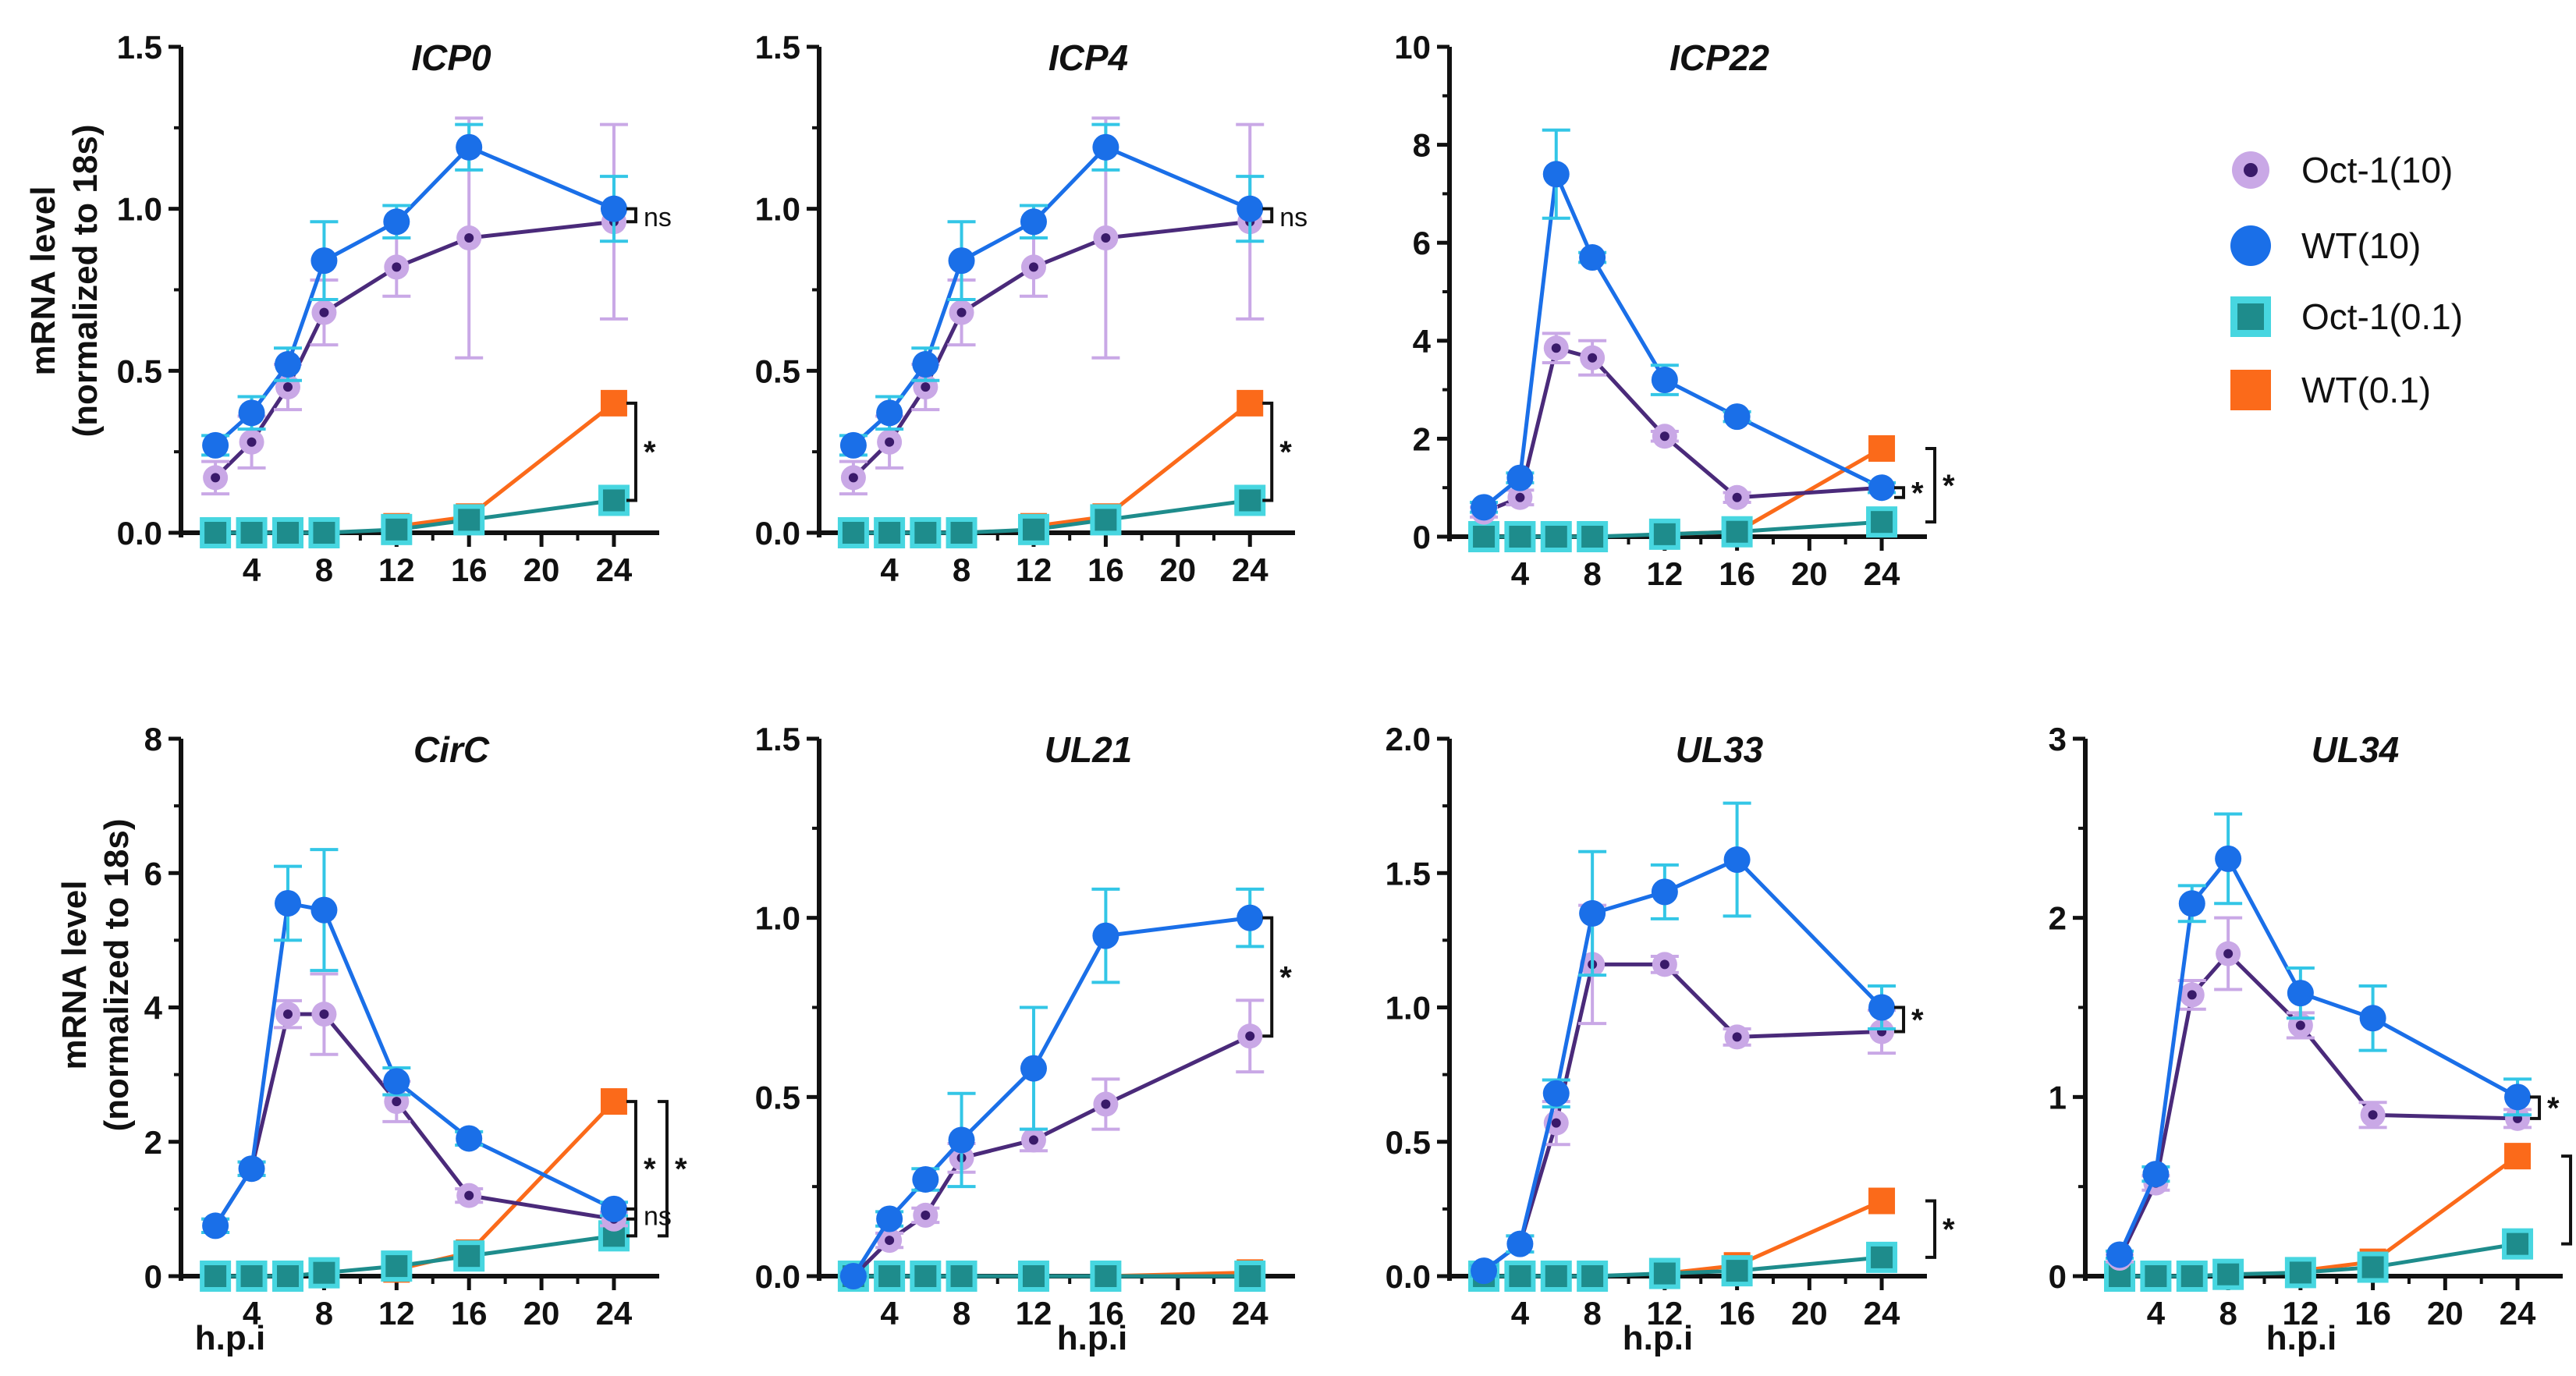 The width and height of the screenshot is (2576, 1376). I want to click on panel-ul33-title: UL33, so click(1720, 750).